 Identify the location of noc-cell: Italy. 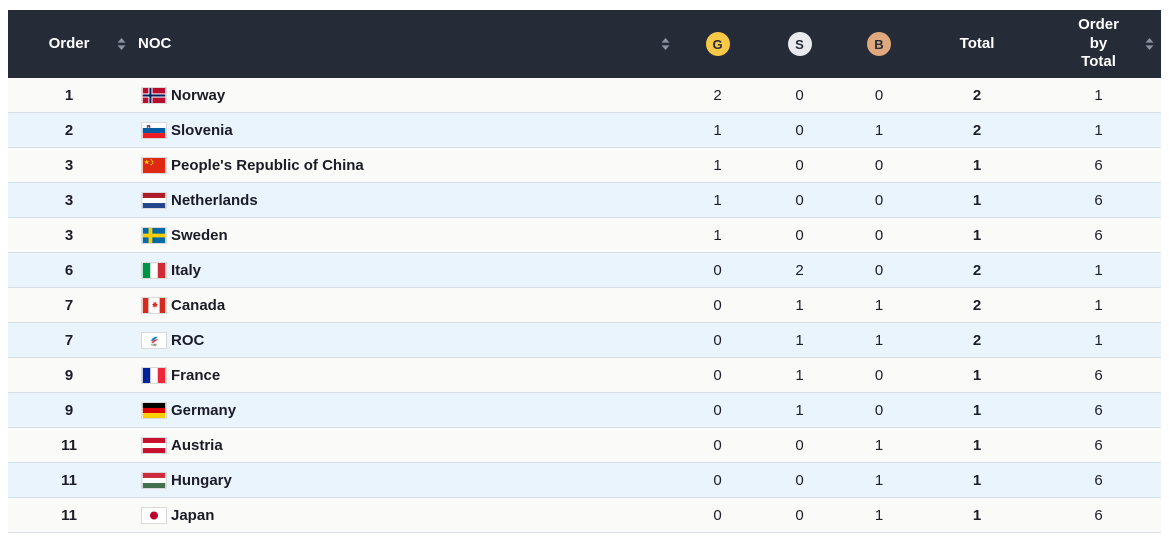
(403, 270).